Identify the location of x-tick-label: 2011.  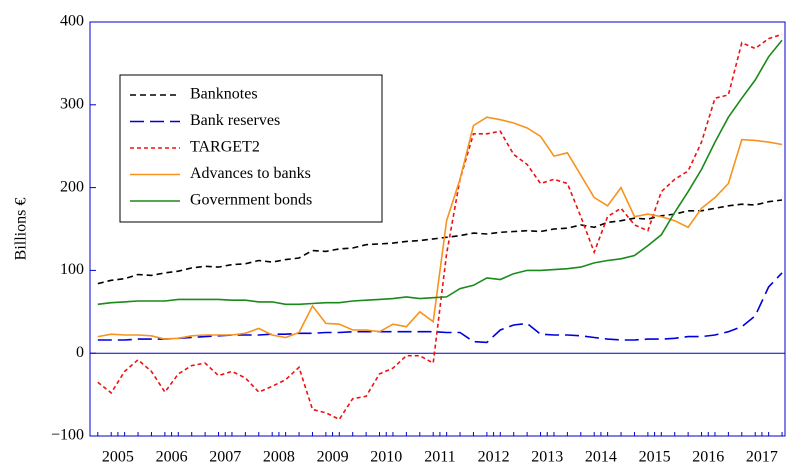
(439, 457).